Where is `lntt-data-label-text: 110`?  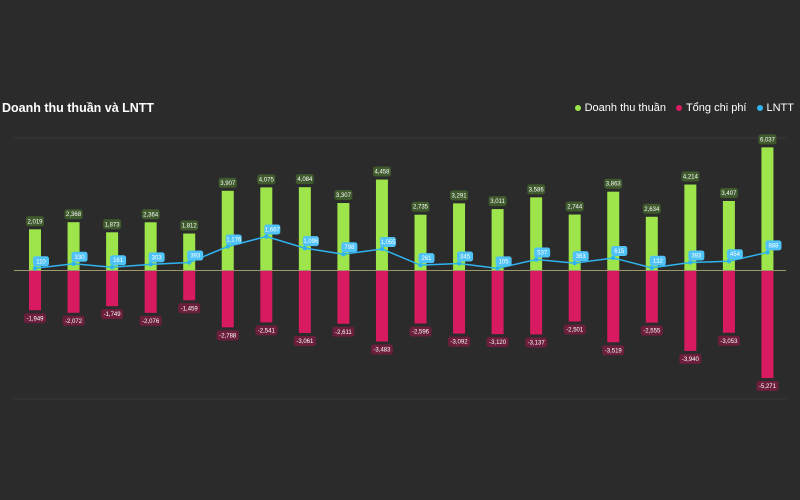 lntt-data-label-text: 110 is located at coordinates (41, 262).